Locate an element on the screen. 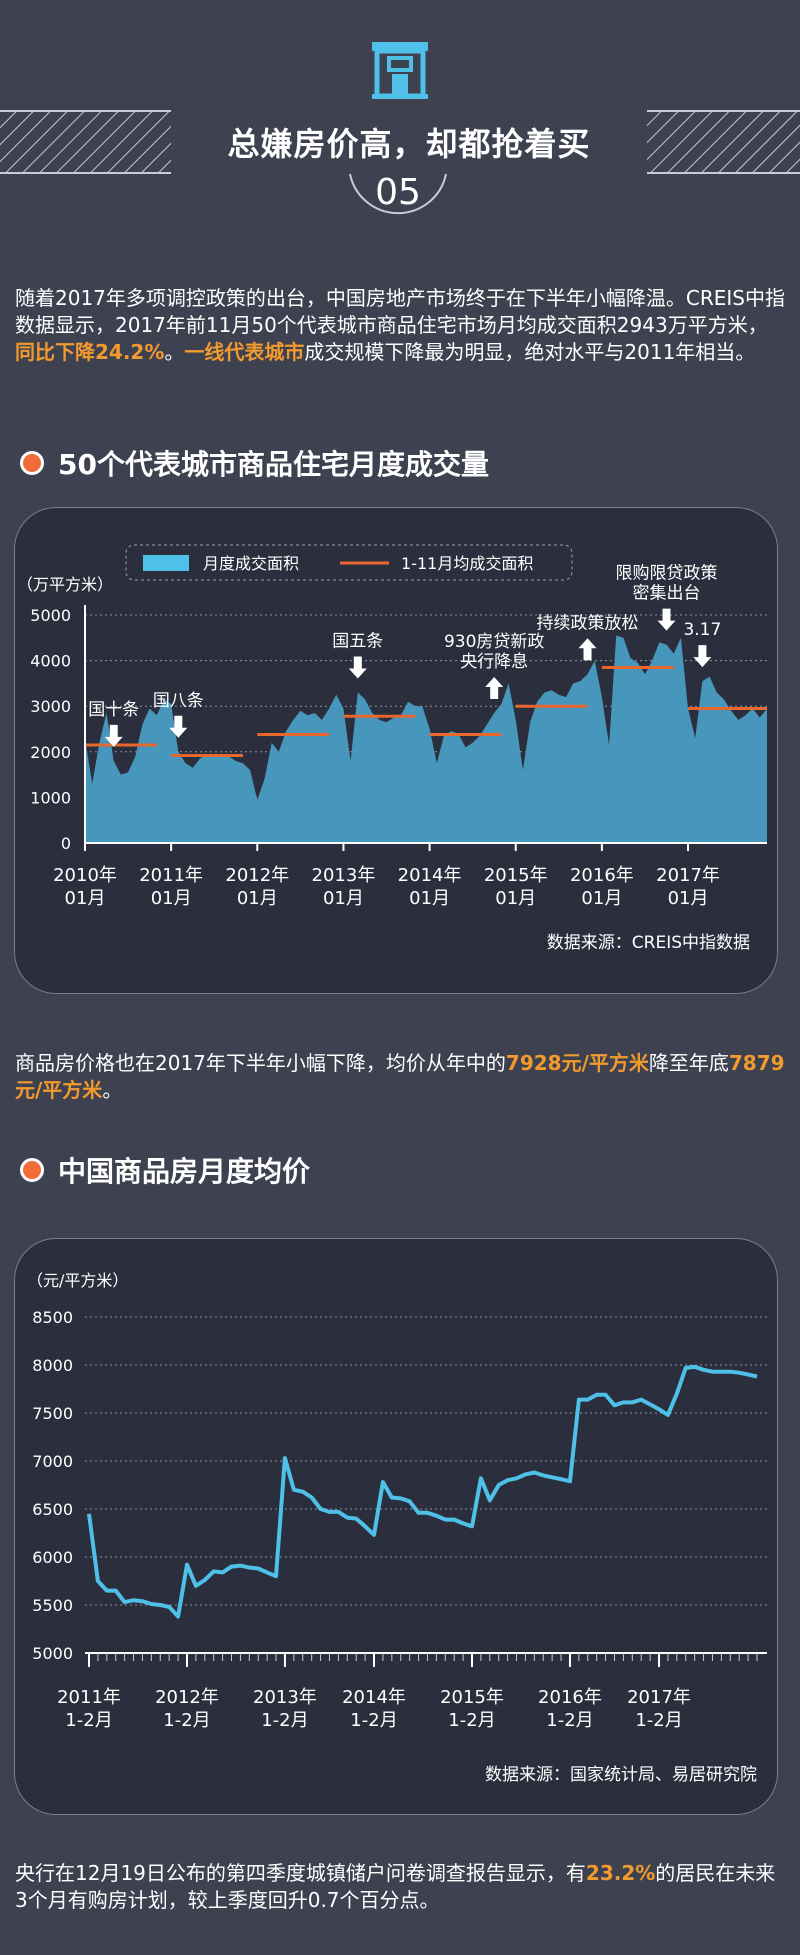 This screenshot has width=800, height=1955. y-tick-label: 3000 is located at coordinates (50, 706).